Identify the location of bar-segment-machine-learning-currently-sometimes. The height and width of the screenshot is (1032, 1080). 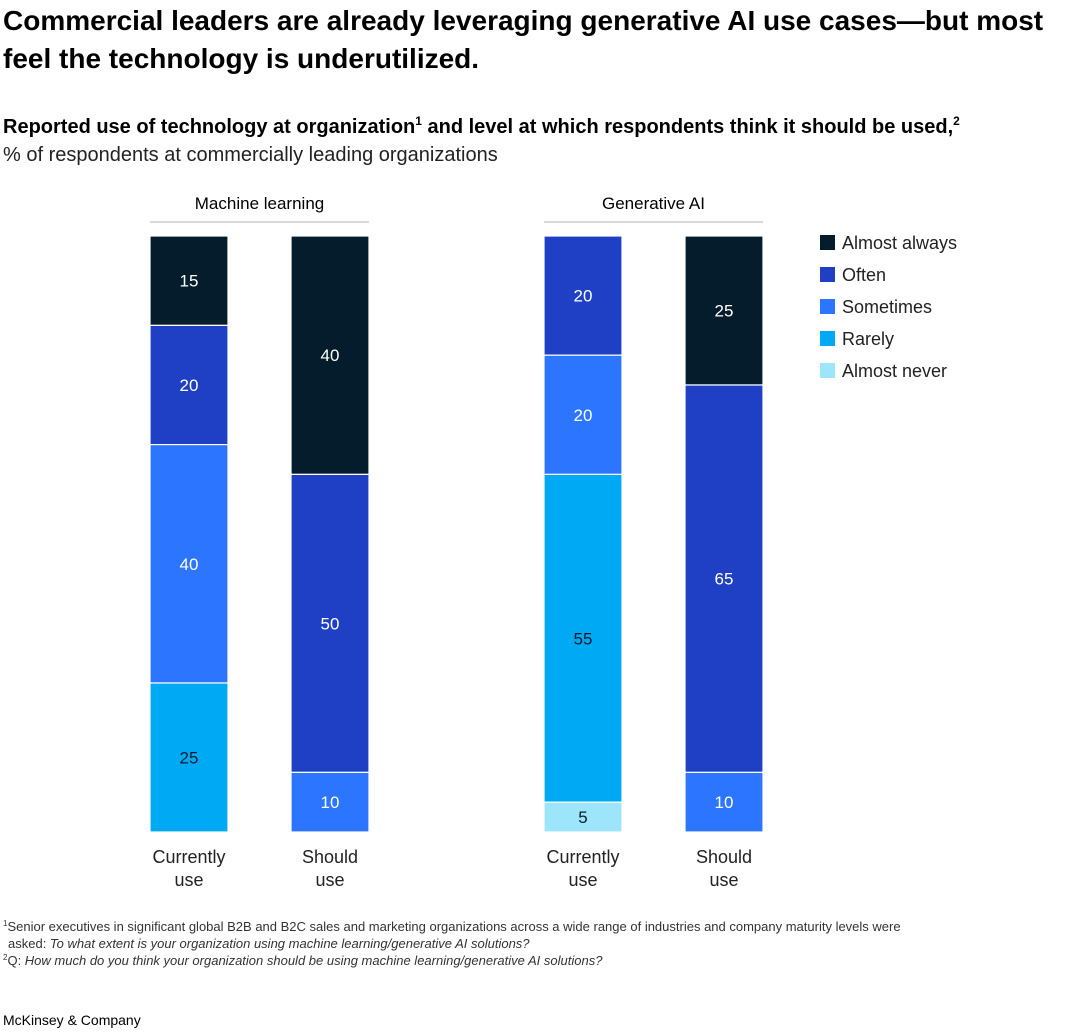
(189, 564).